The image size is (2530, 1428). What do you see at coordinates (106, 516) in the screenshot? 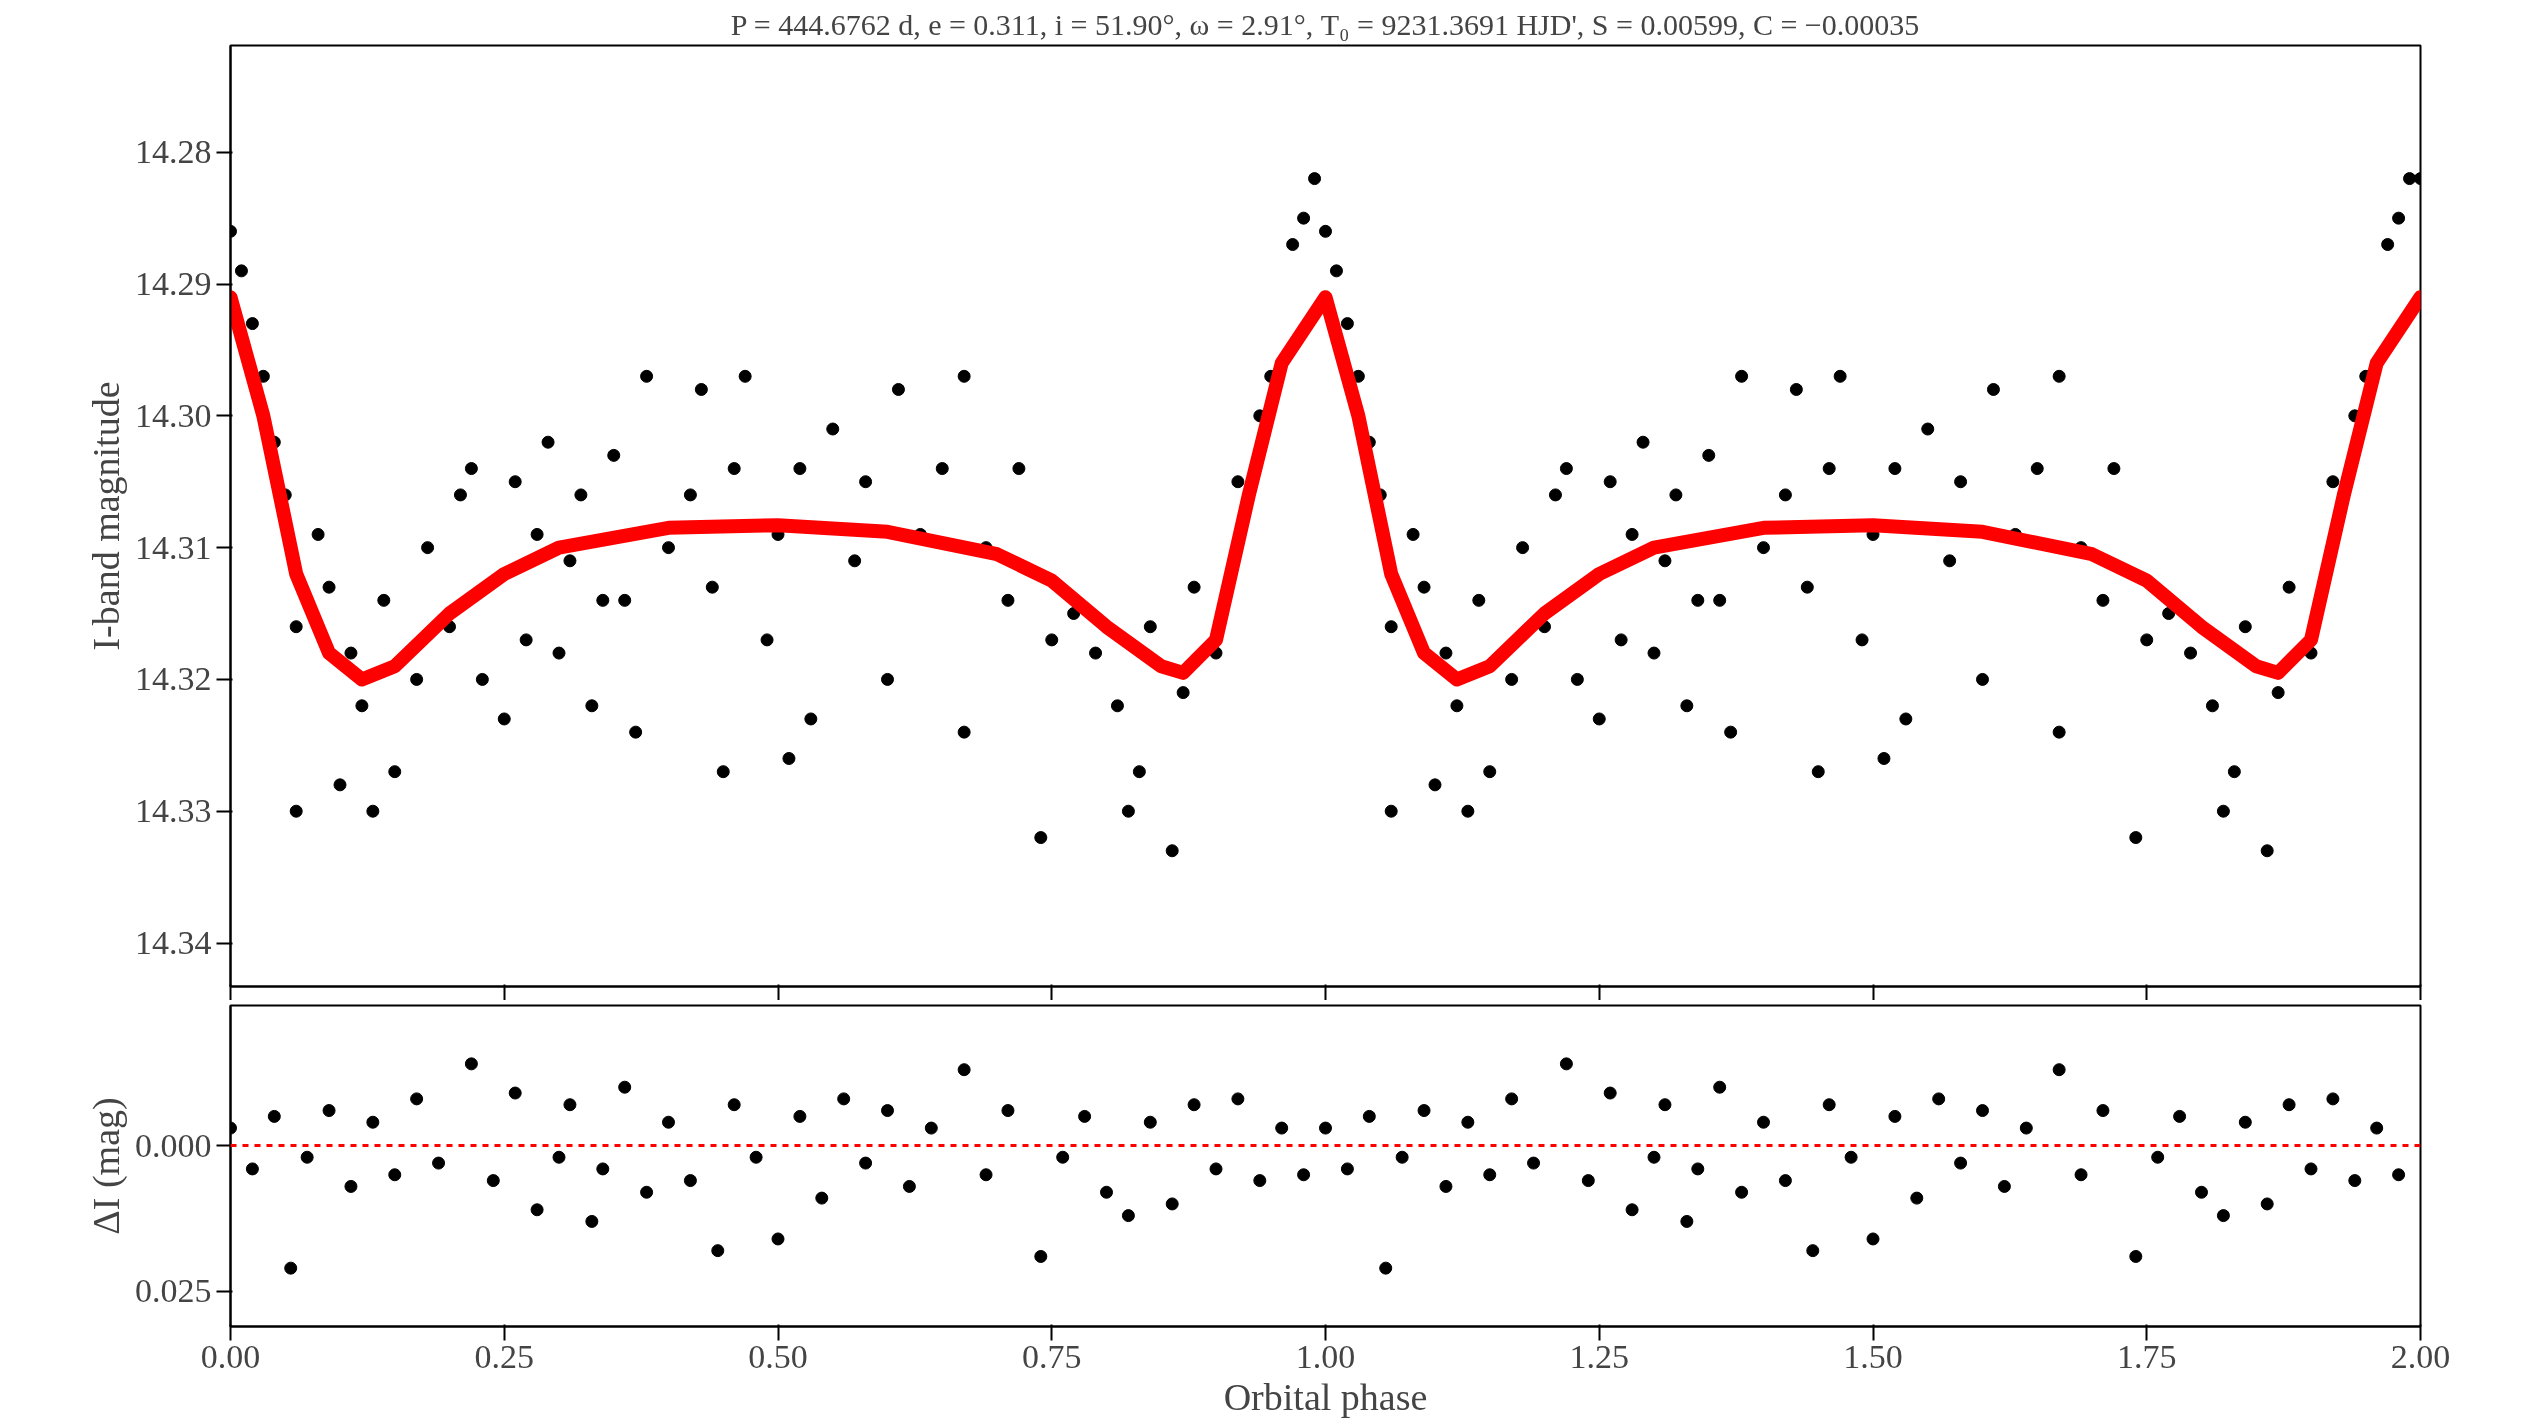
I see `y-axis-title: I-band magnitude` at bounding box center [106, 516].